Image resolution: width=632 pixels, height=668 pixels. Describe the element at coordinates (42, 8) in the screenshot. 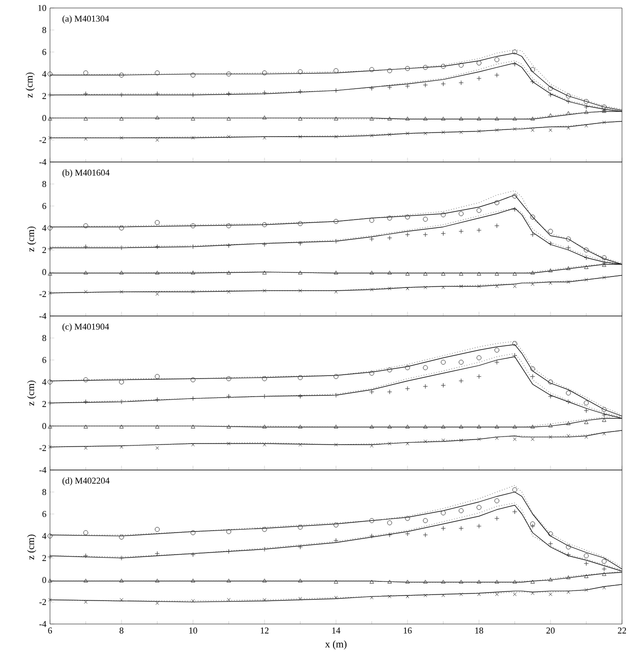

I see `y-tick-label: 10` at that location.